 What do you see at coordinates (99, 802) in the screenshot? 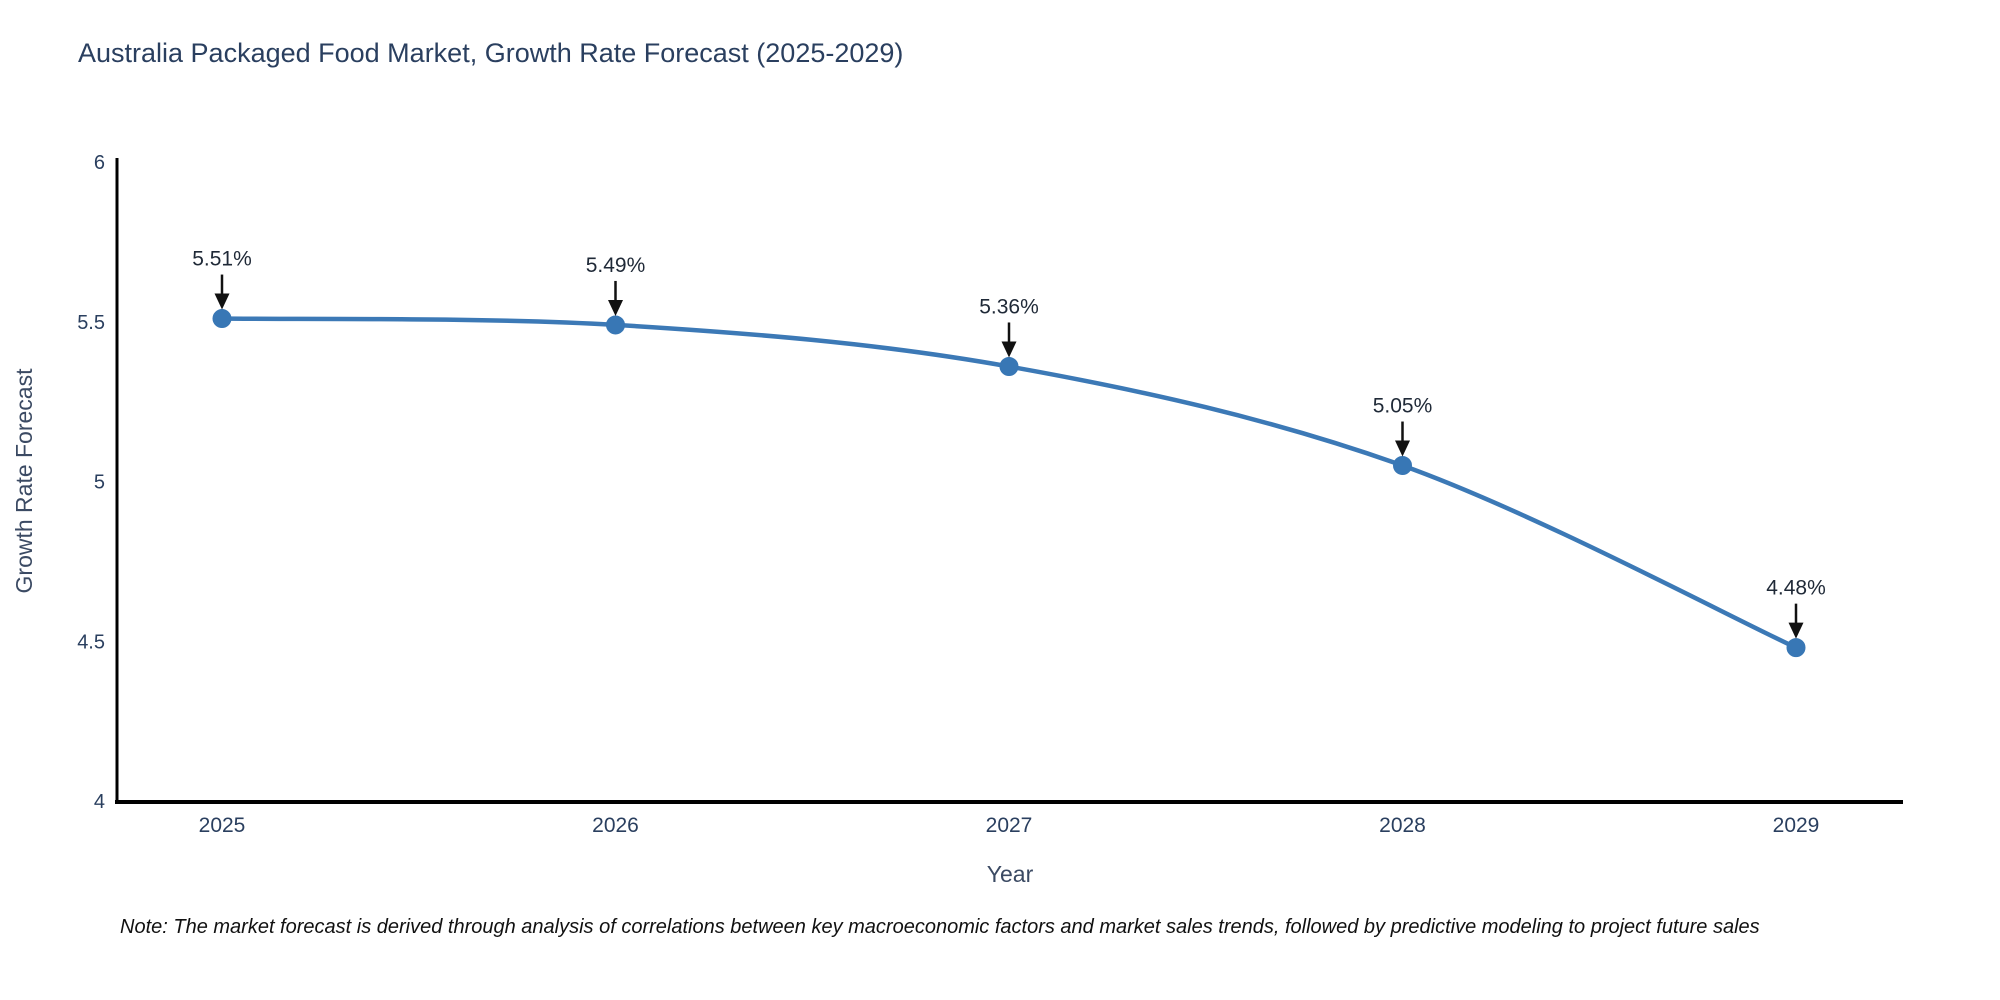
I see `y-tick-label: 4` at bounding box center [99, 802].